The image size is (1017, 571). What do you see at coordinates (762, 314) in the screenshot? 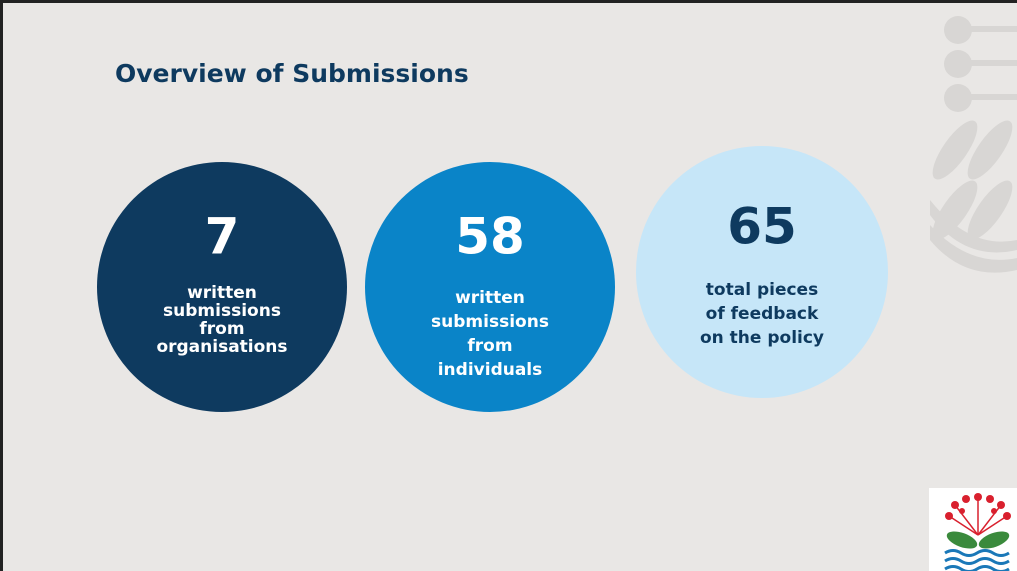
I see `stat-label: of feedback` at bounding box center [762, 314].